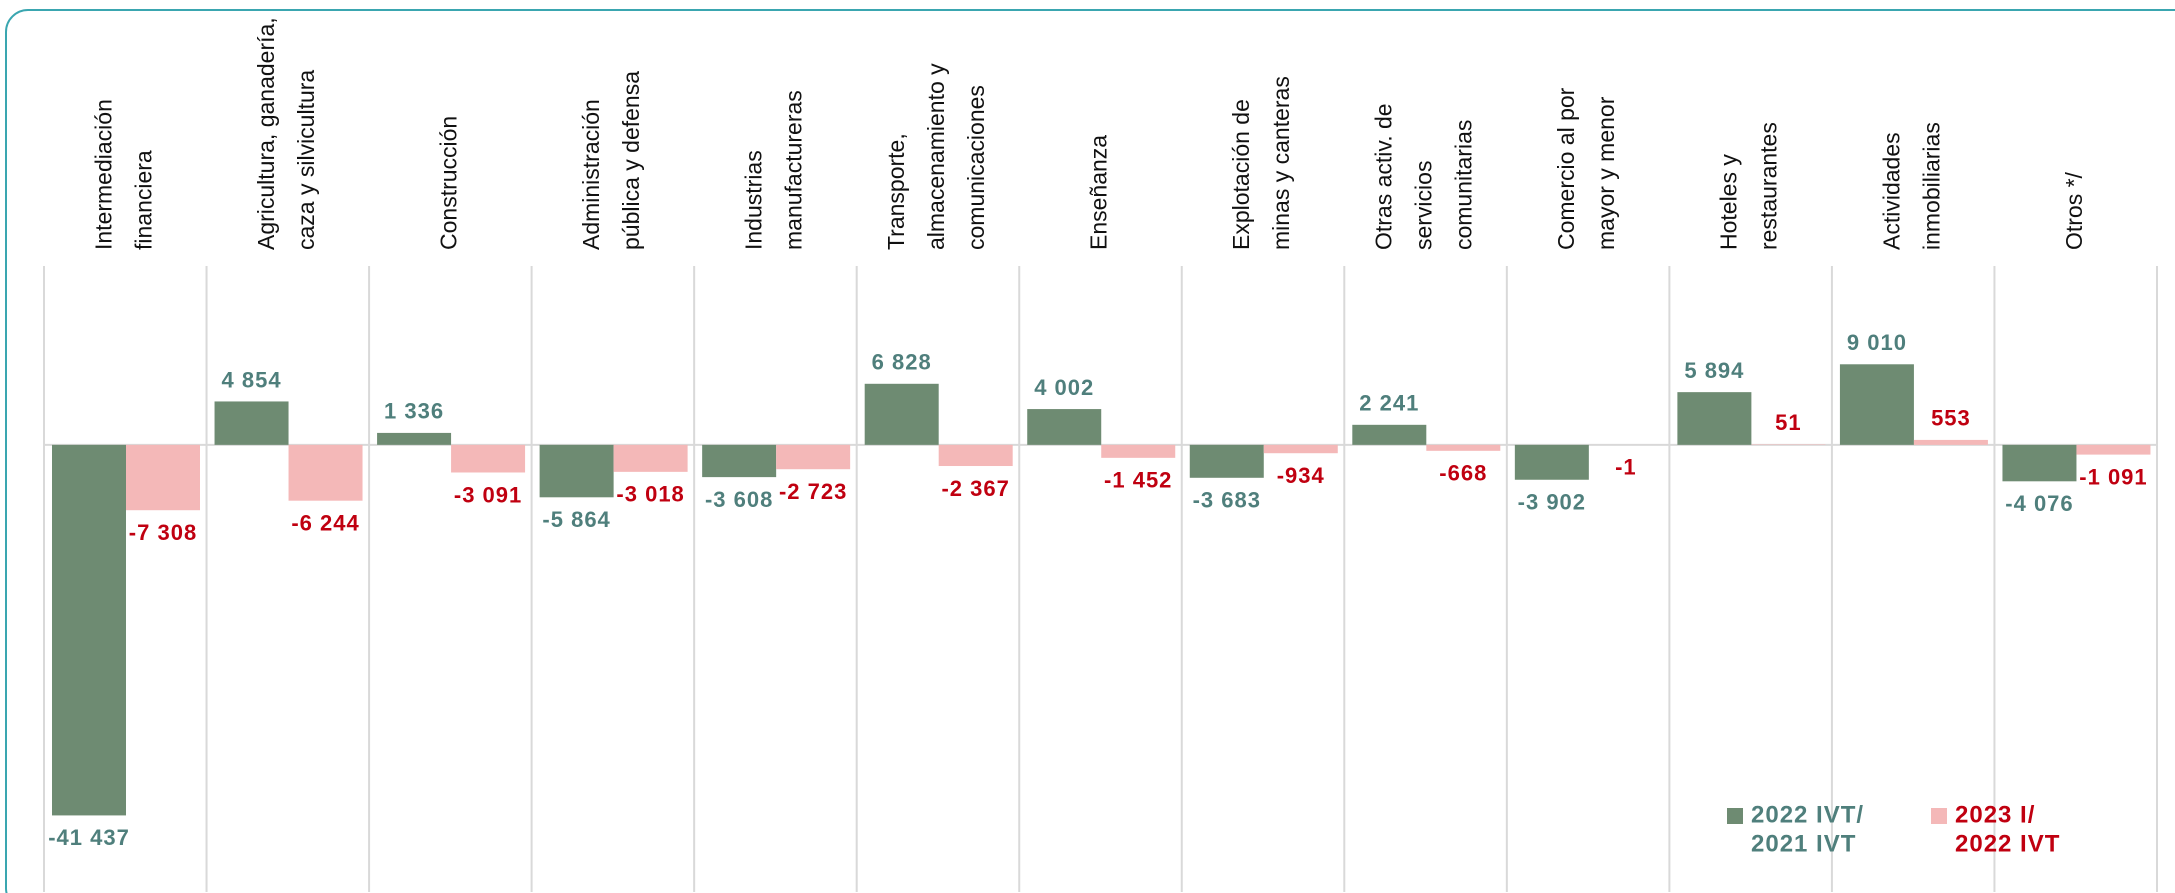  What do you see at coordinates (2007, 843) in the screenshot?
I see `legend-label: 2022 IVT` at bounding box center [2007, 843].